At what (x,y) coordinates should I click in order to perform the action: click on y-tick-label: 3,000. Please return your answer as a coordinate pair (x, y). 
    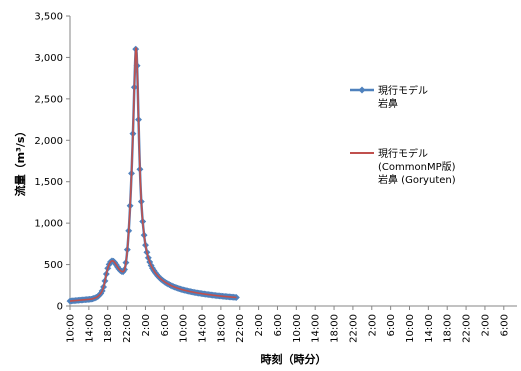
    Looking at the image, I should click on (48, 58).